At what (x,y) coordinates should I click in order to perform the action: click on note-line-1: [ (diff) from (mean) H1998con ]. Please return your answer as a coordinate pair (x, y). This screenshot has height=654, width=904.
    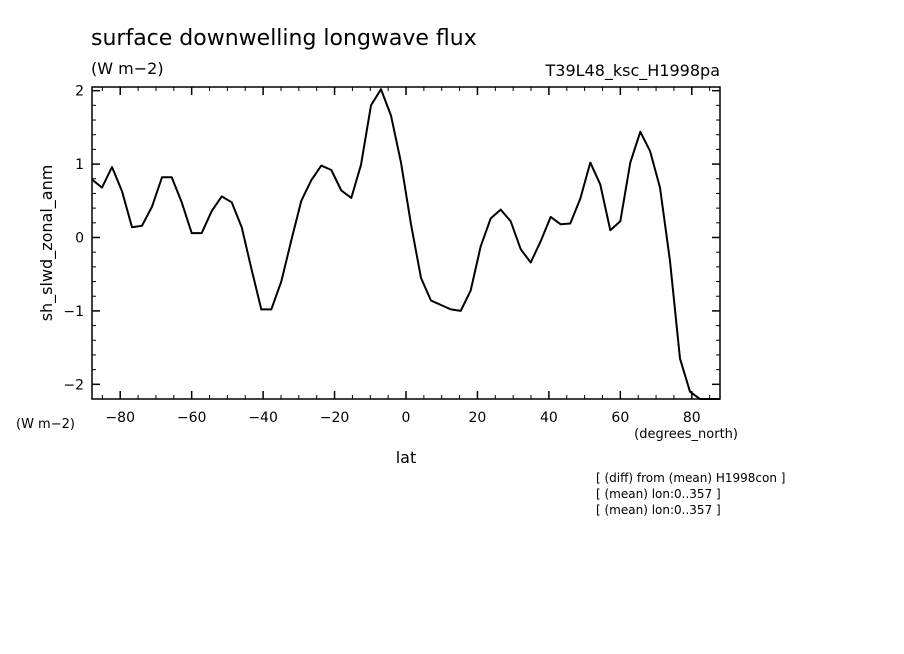
    Looking at the image, I should click on (690, 478).